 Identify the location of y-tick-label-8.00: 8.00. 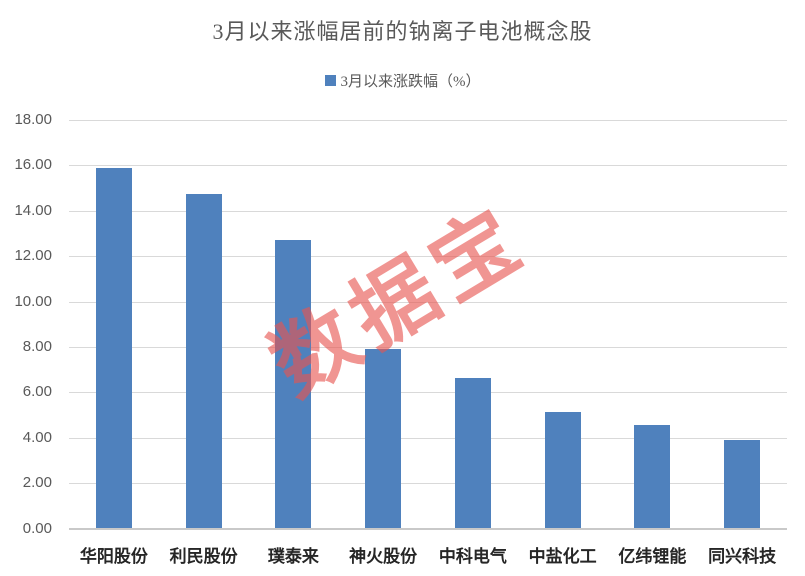
(37, 346).